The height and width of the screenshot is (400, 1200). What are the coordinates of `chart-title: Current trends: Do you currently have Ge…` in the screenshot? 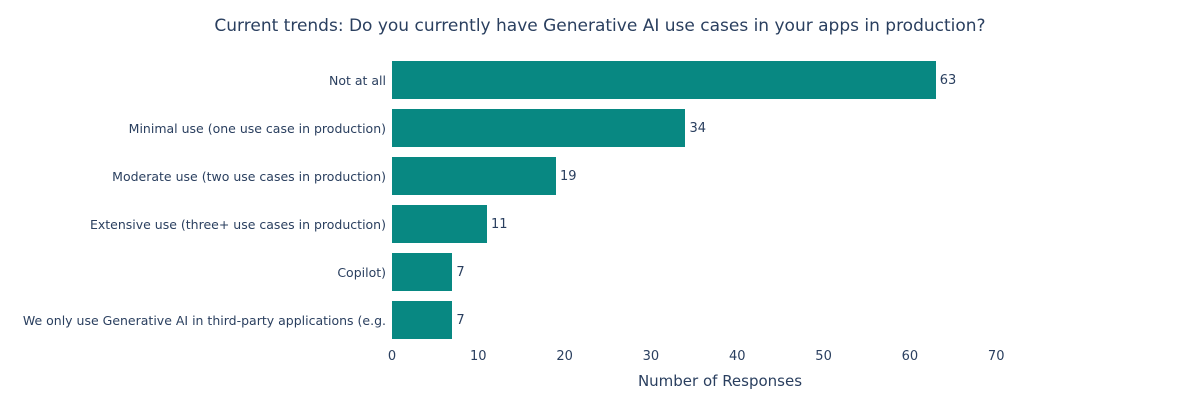 It's located at (600, 26).